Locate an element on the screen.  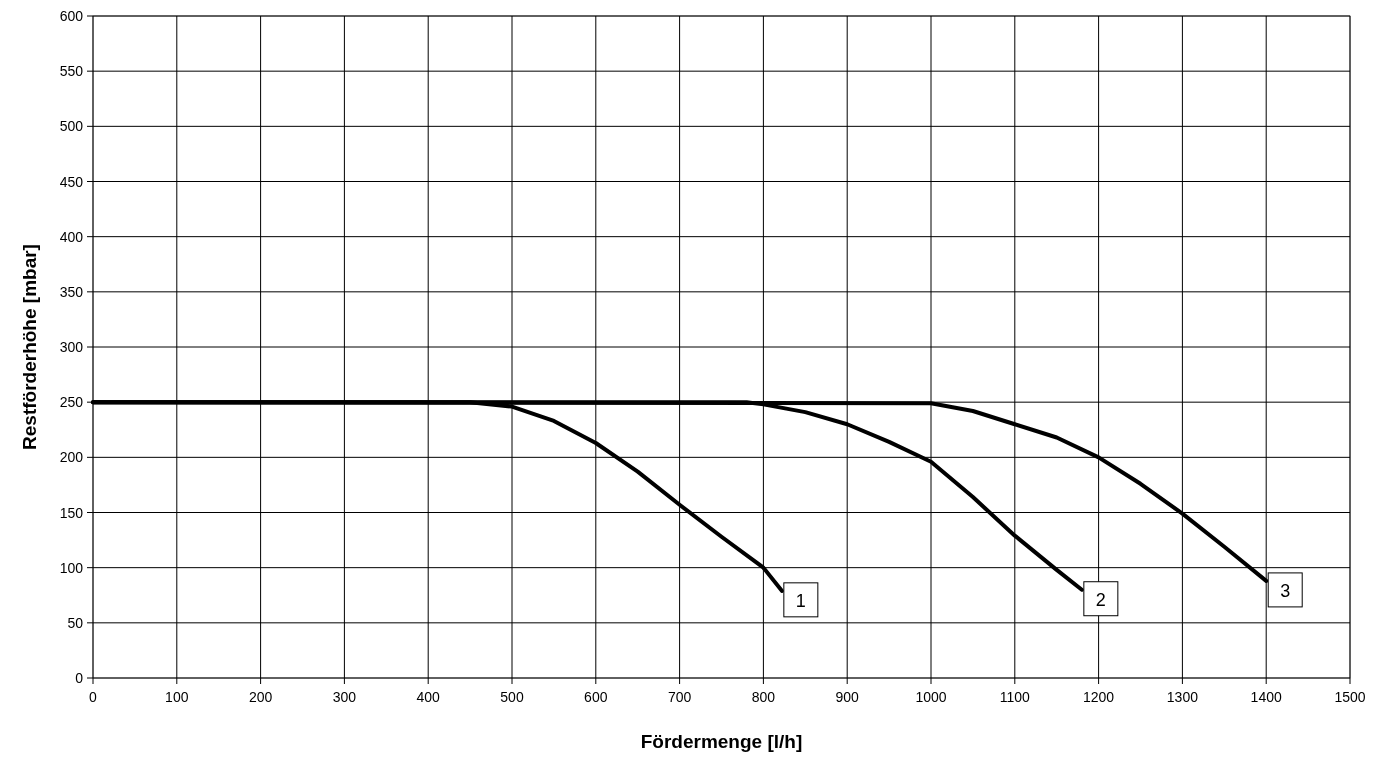
x-tick-label: 1300 is located at coordinates (1182, 697).